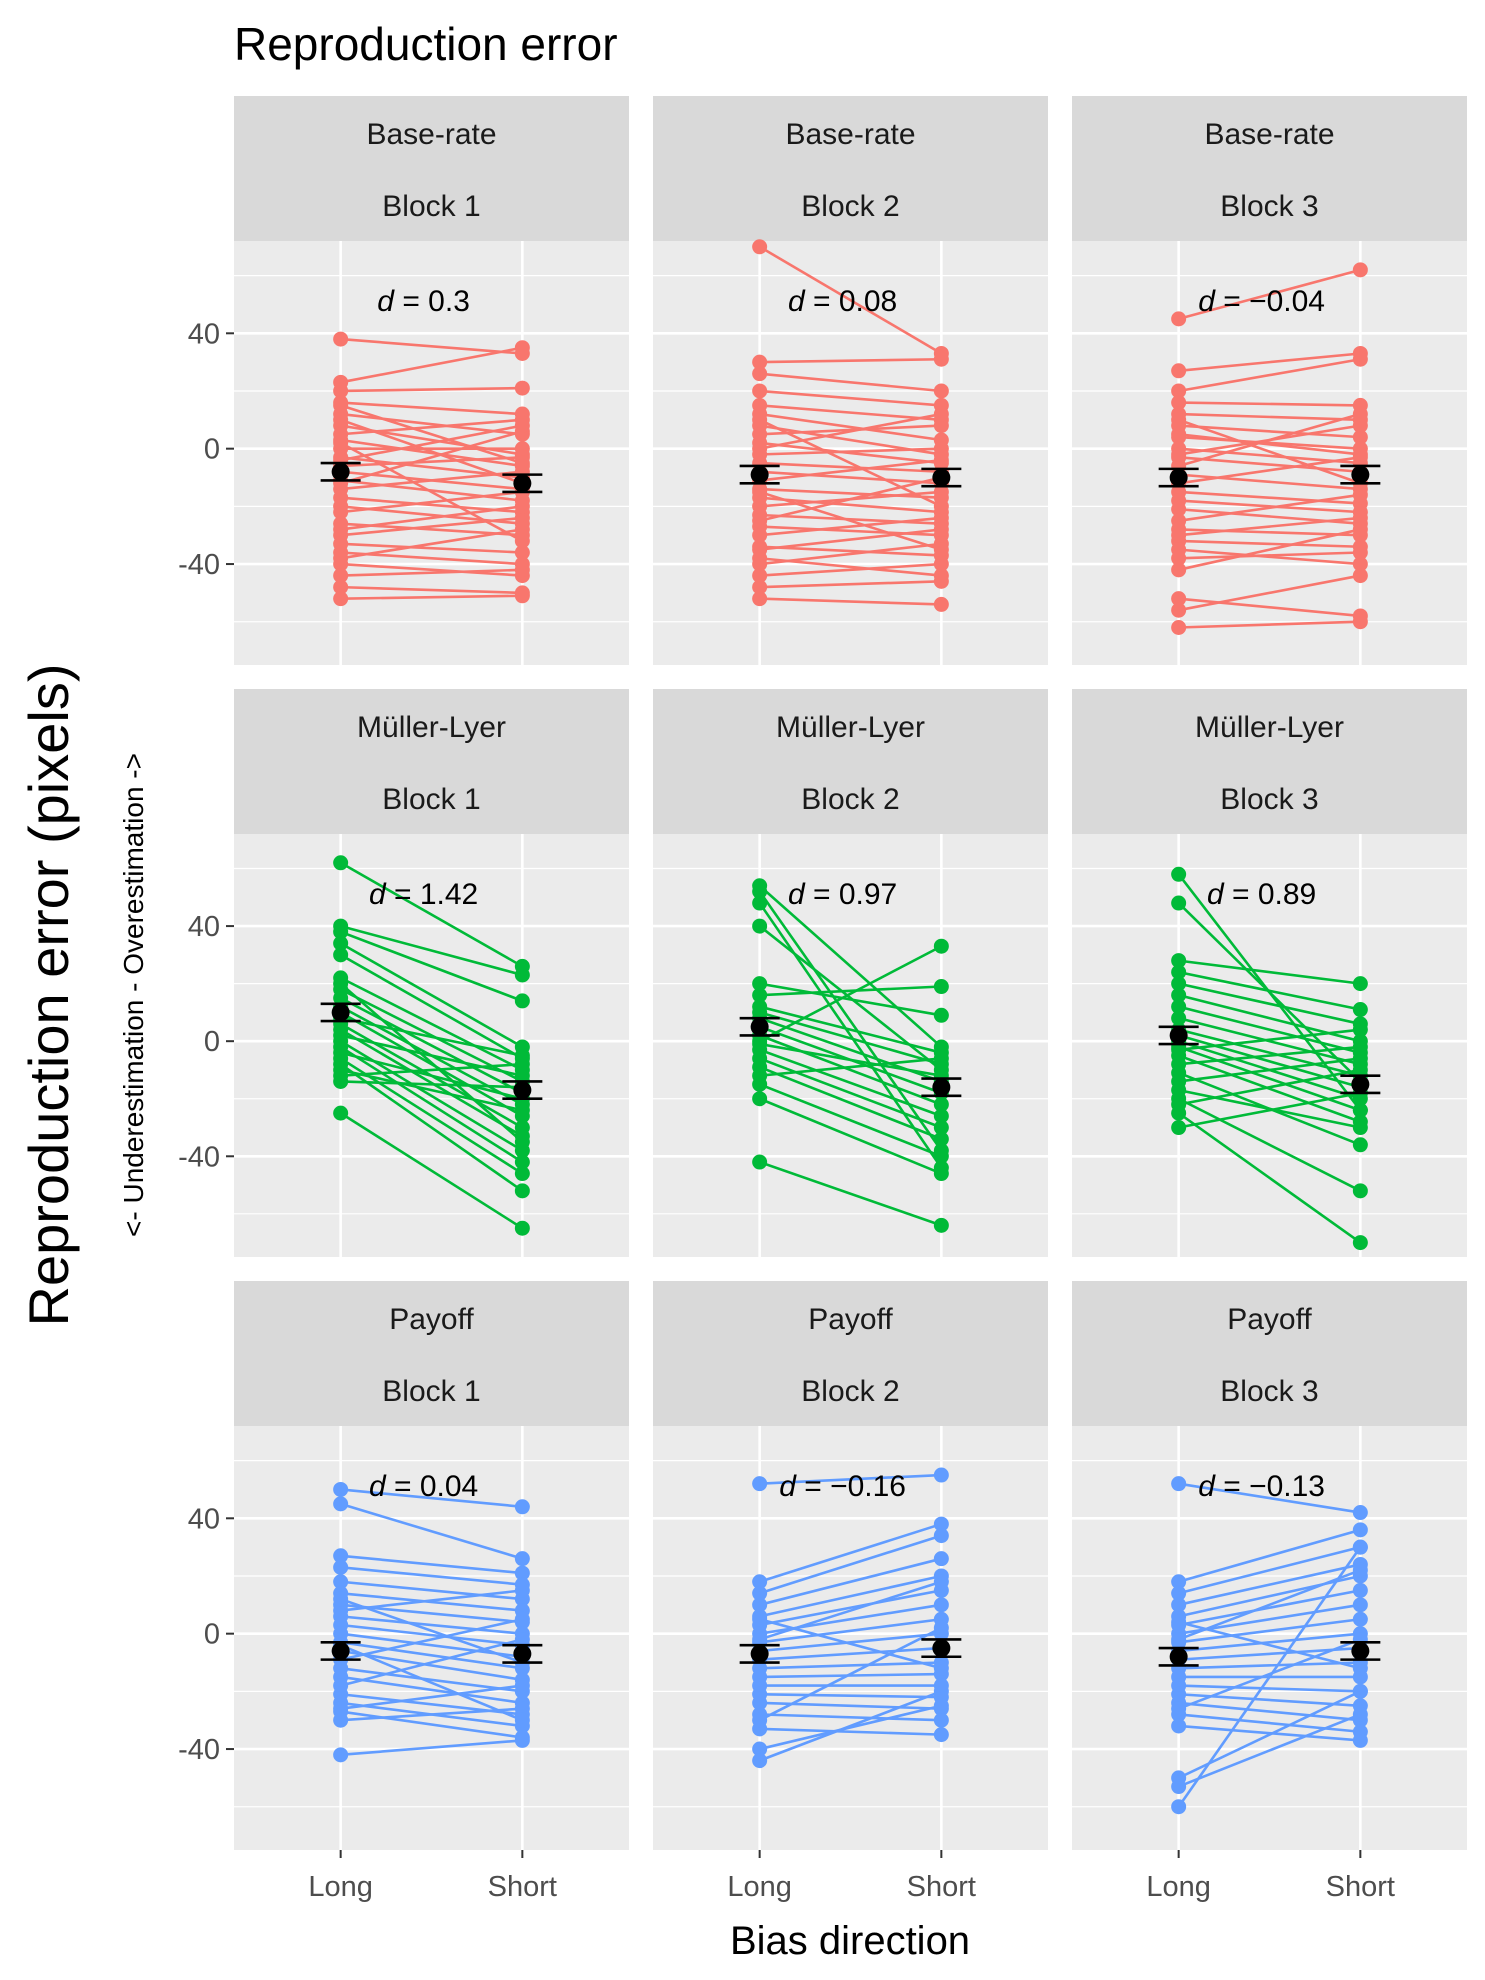  Describe the element at coordinates (199, 565) in the screenshot. I see `y-tick-label: -40` at that location.